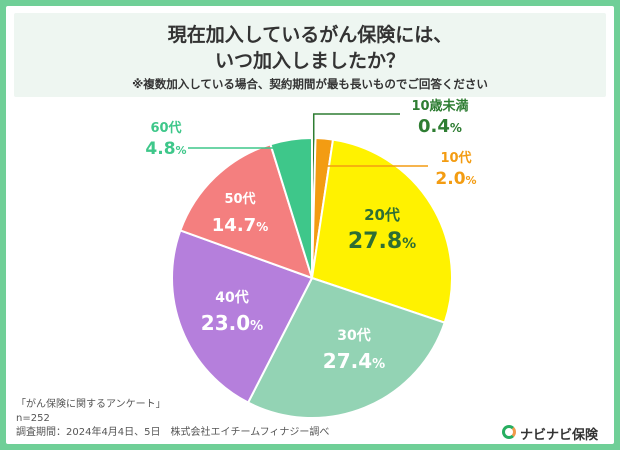 This screenshot has height=450, width=620. Describe the element at coordinates (231, 297) in the screenshot. I see `slice-label-4: 40代` at that location.